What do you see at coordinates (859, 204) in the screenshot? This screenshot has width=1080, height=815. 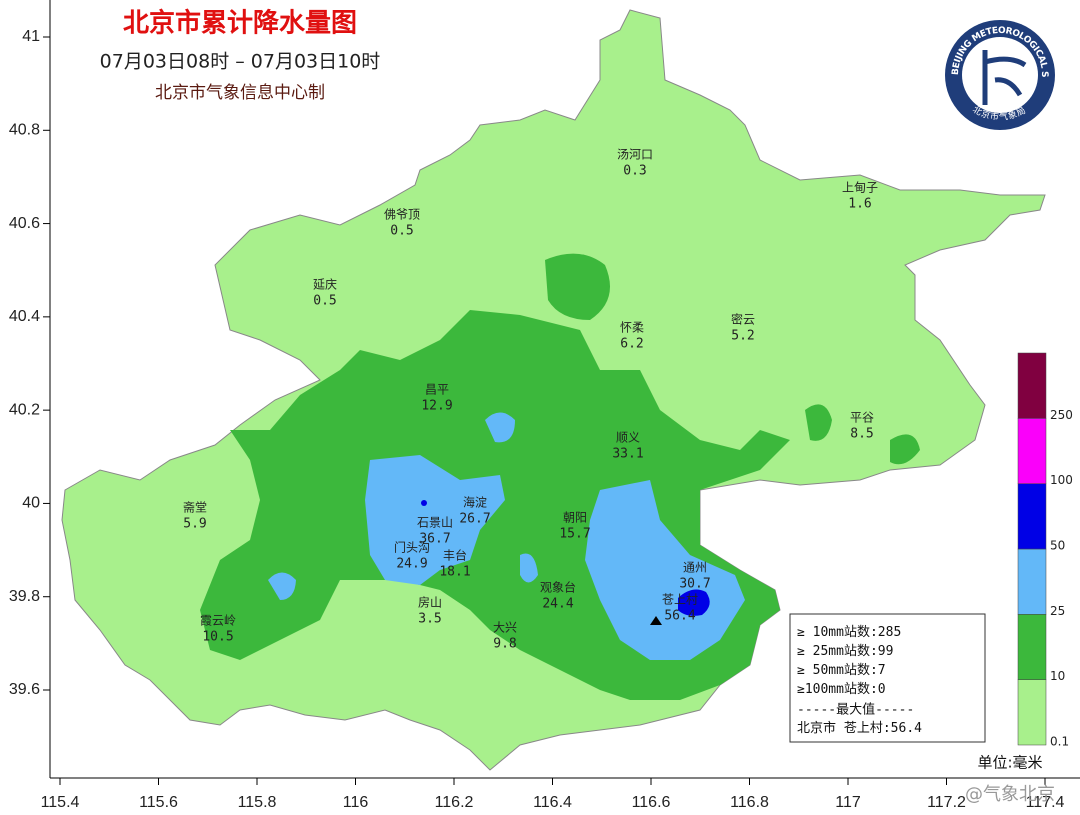 I see `station-value: 1.6` at bounding box center [859, 204].